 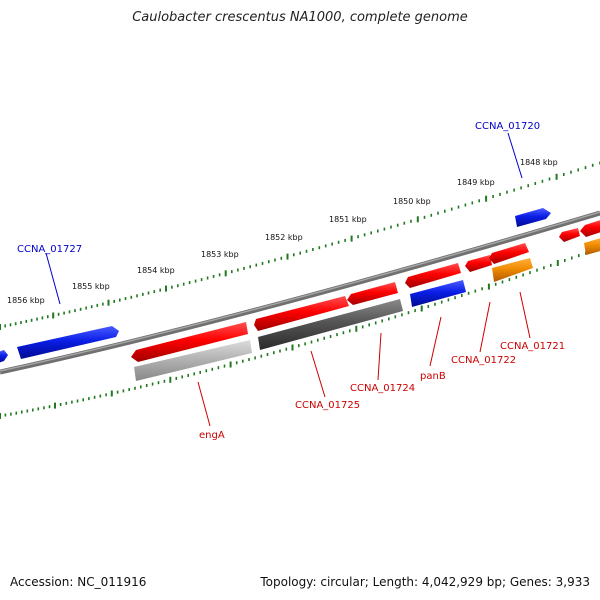 What do you see at coordinates (483, 360) in the screenshot?
I see `gene-label-ccna-01722: CCNA_01722` at bounding box center [483, 360].